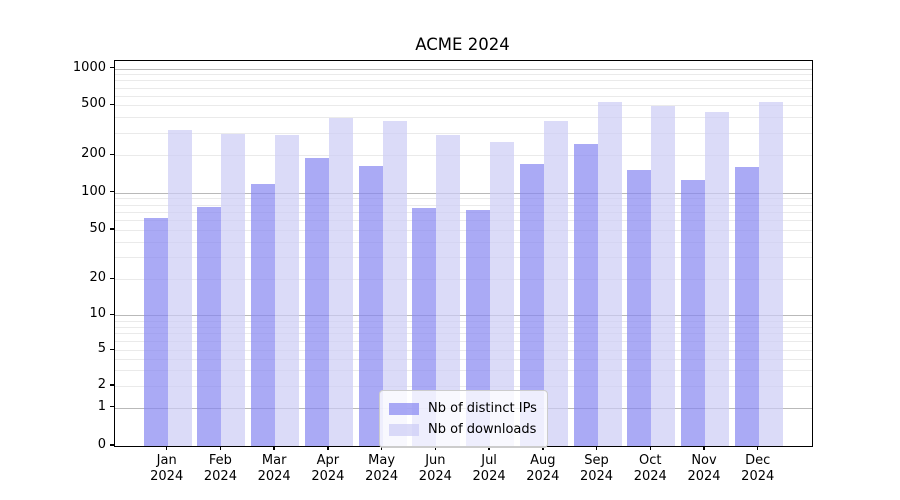  What do you see at coordinates (489, 468) in the screenshot?
I see `x-tick-label-jul: Jul 2024` at bounding box center [489, 468].